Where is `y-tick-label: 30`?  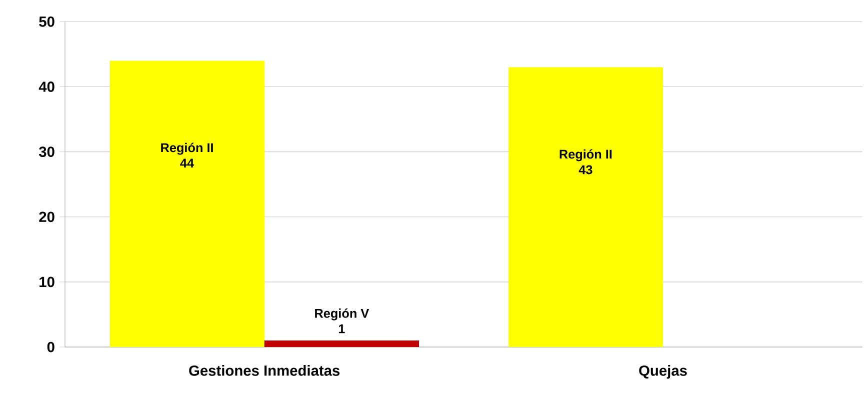 y-tick-label: 30 is located at coordinates (46, 152).